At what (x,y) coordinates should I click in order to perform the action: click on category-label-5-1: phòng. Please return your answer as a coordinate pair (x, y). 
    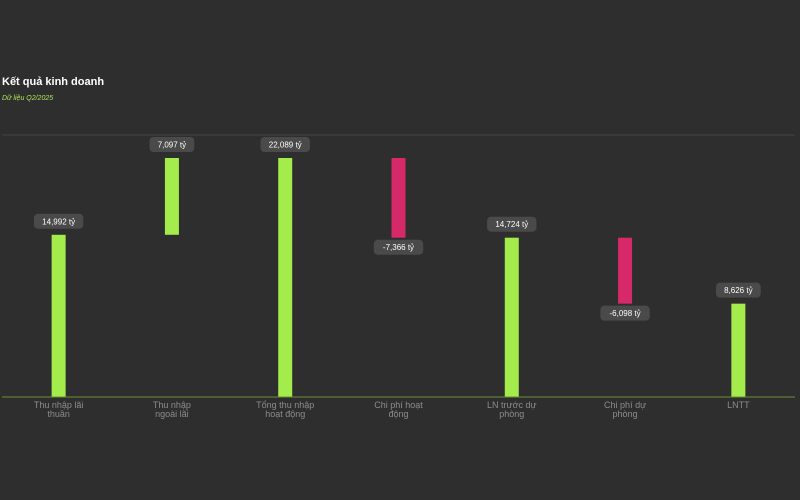
    Looking at the image, I should click on (625, 414).